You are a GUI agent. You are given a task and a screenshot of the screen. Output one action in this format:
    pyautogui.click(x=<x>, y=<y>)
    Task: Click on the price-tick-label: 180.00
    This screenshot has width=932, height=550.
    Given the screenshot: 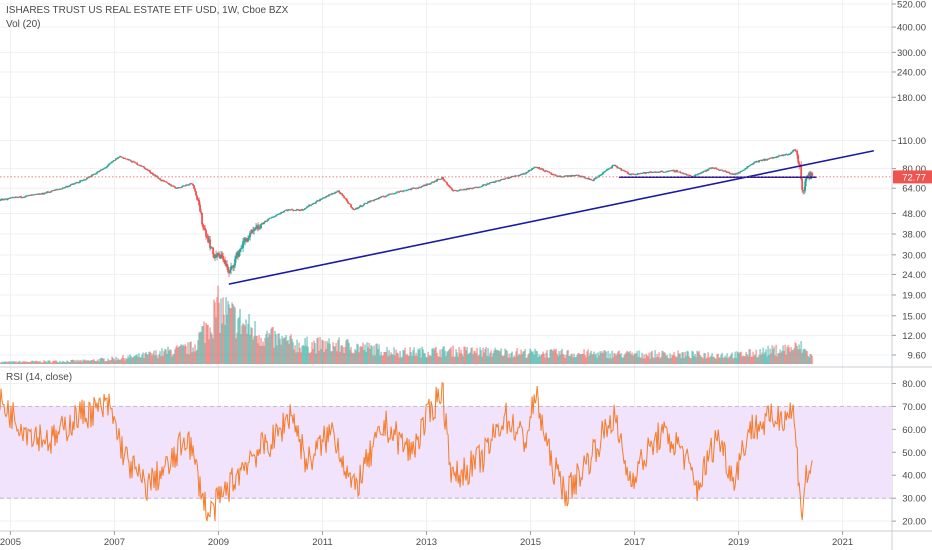 What is the action you would take?
    pyautogui.click(x=911, y=98)
    